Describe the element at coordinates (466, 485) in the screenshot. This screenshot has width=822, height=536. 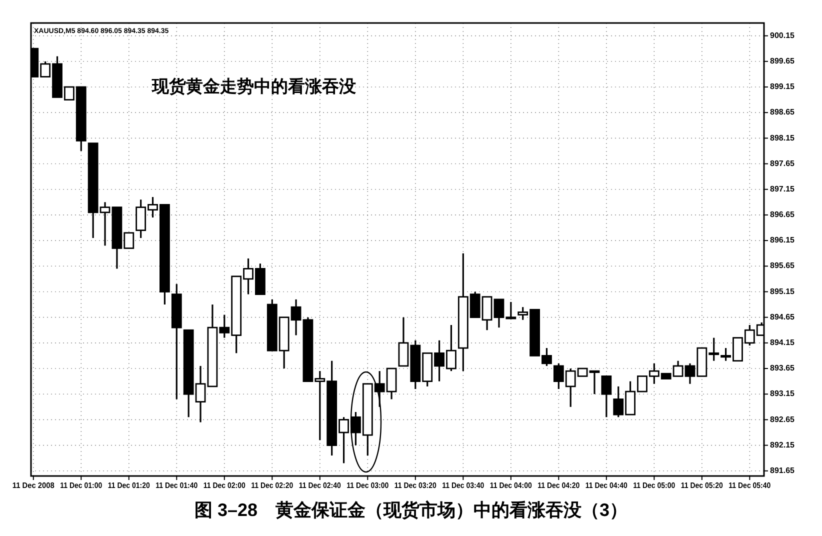
I see `x-tick-label: 11 Dec 03:40` at that location.